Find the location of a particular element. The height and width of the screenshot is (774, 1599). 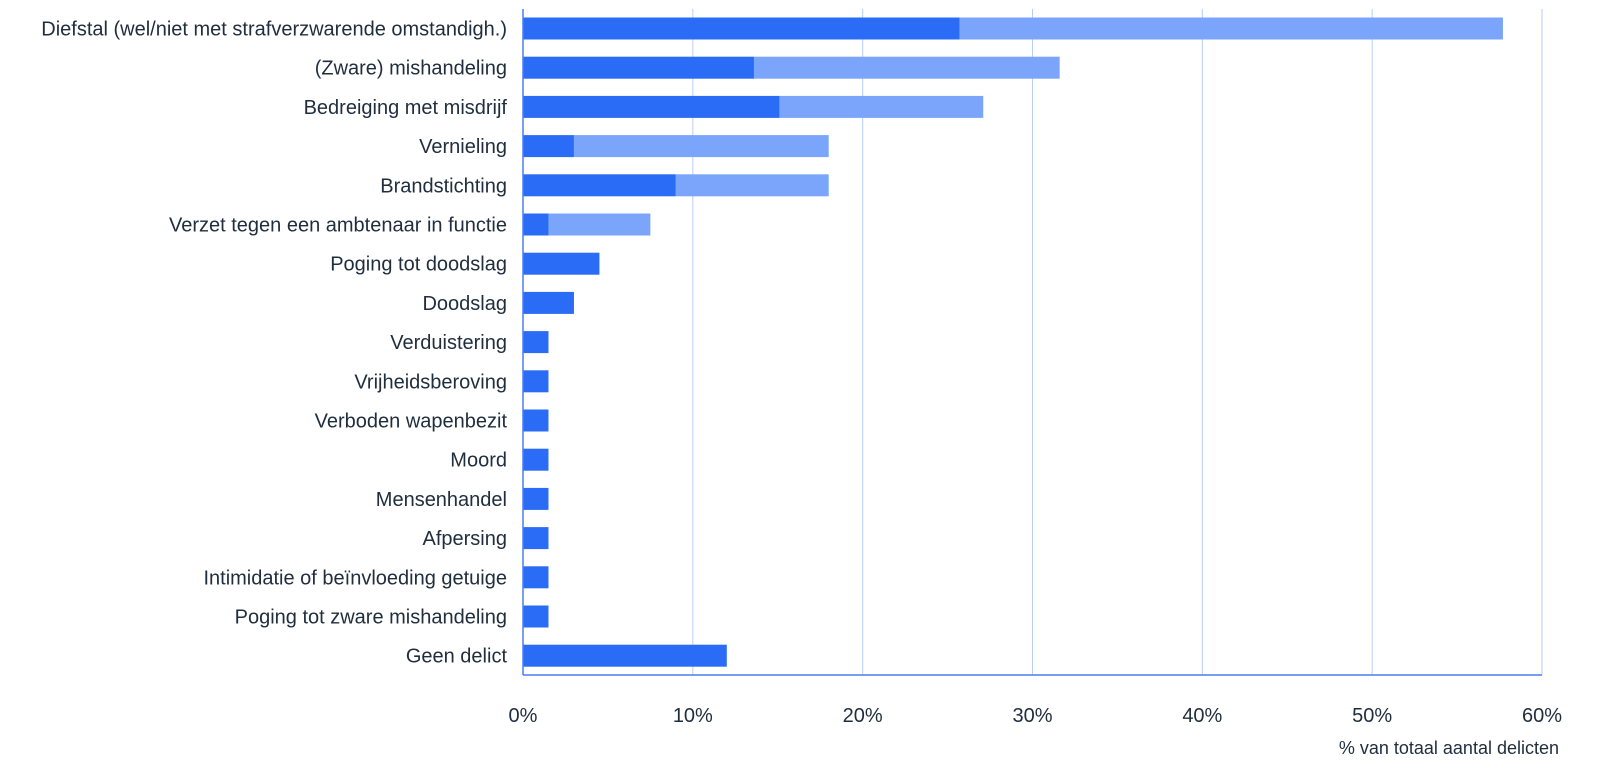

x-tick-labels: 0% 10% 20% 30% 40% 50% 60% is located at coordinates (1036, 716).